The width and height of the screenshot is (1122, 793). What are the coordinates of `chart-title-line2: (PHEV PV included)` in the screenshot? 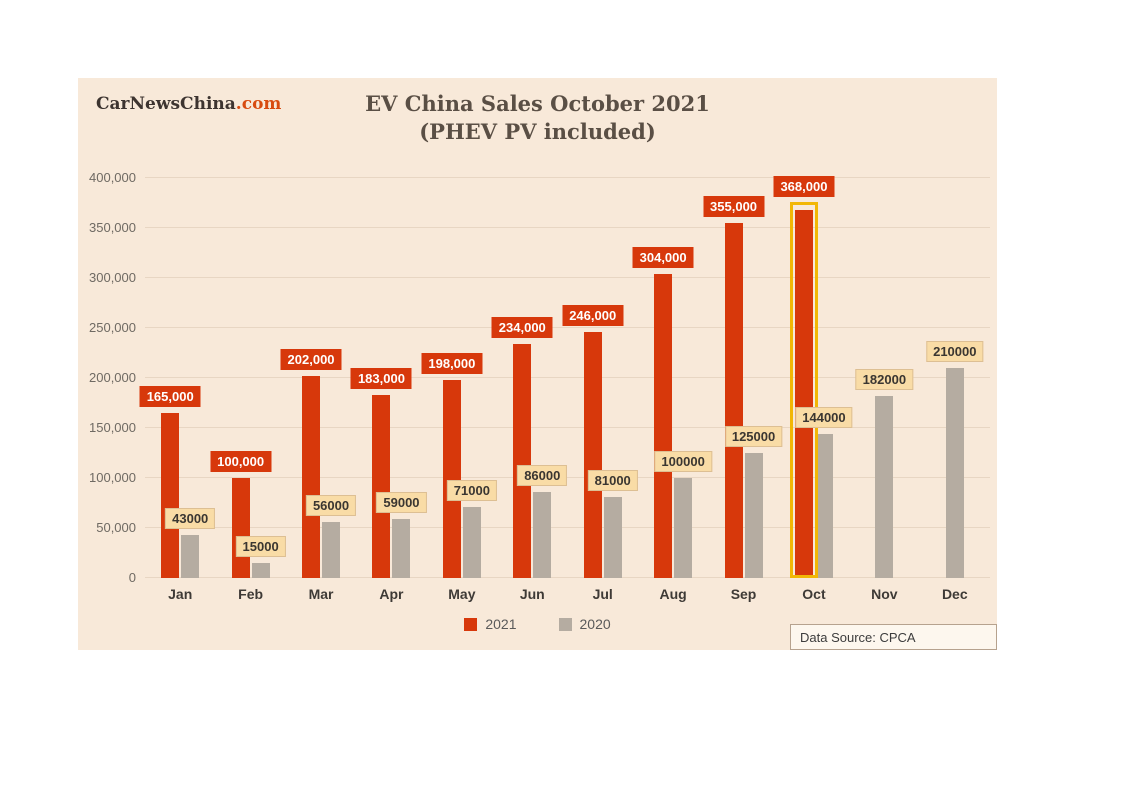 It's located at (537, 132).